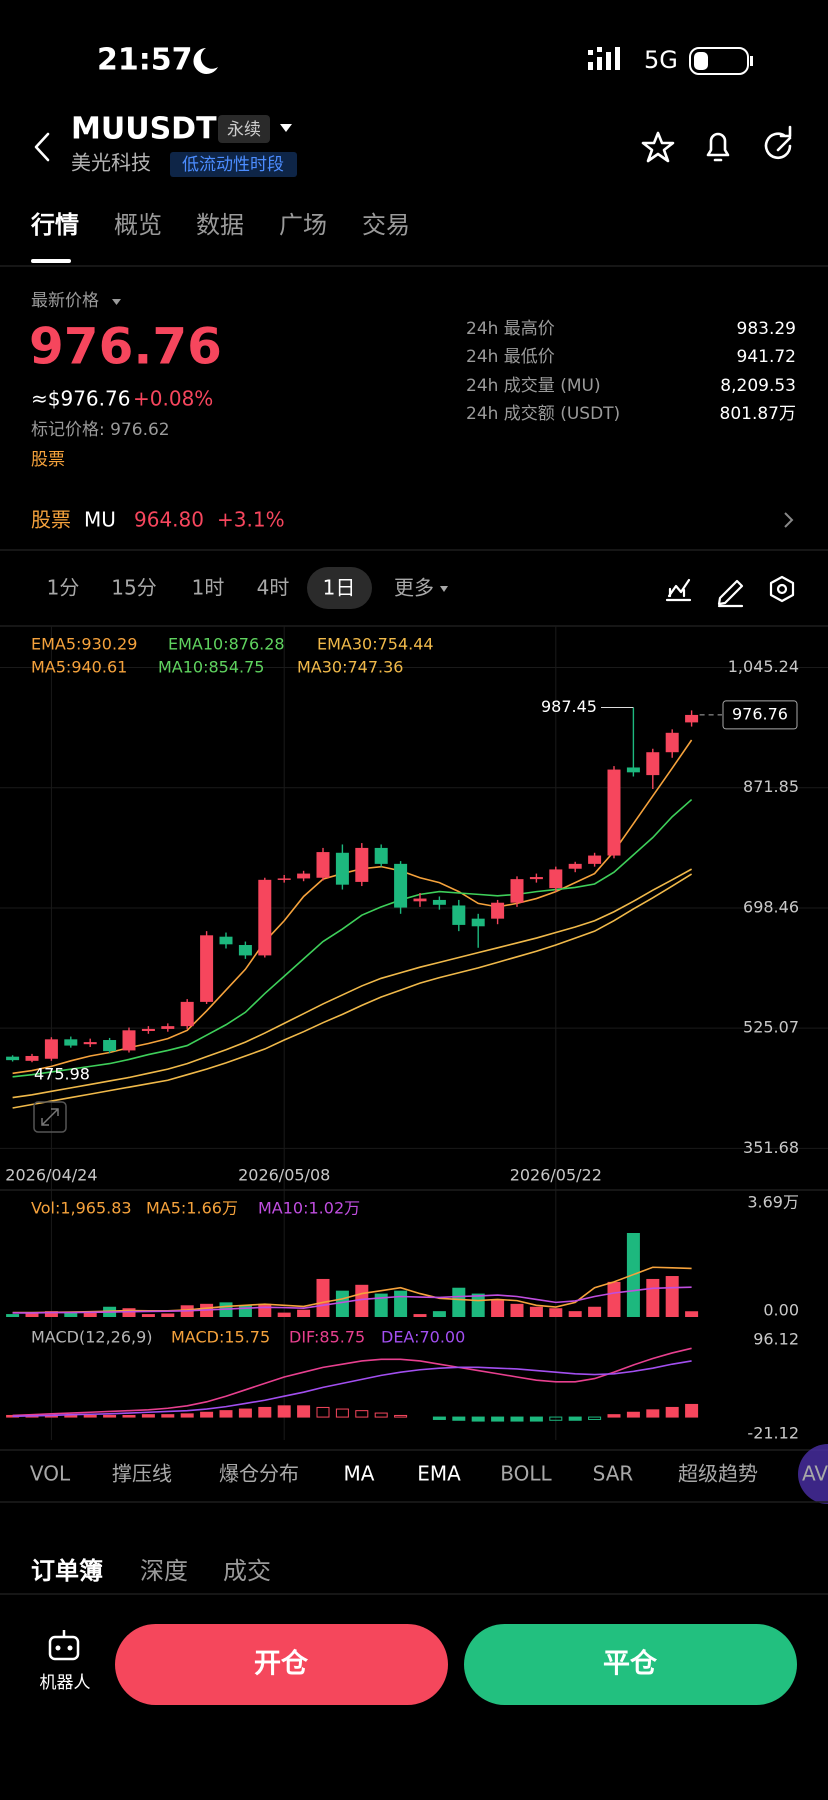 The width and height of the screenshot is (828, 1800). I want to click on indicator-tab: 爆仓分布, so click(259, 1474).